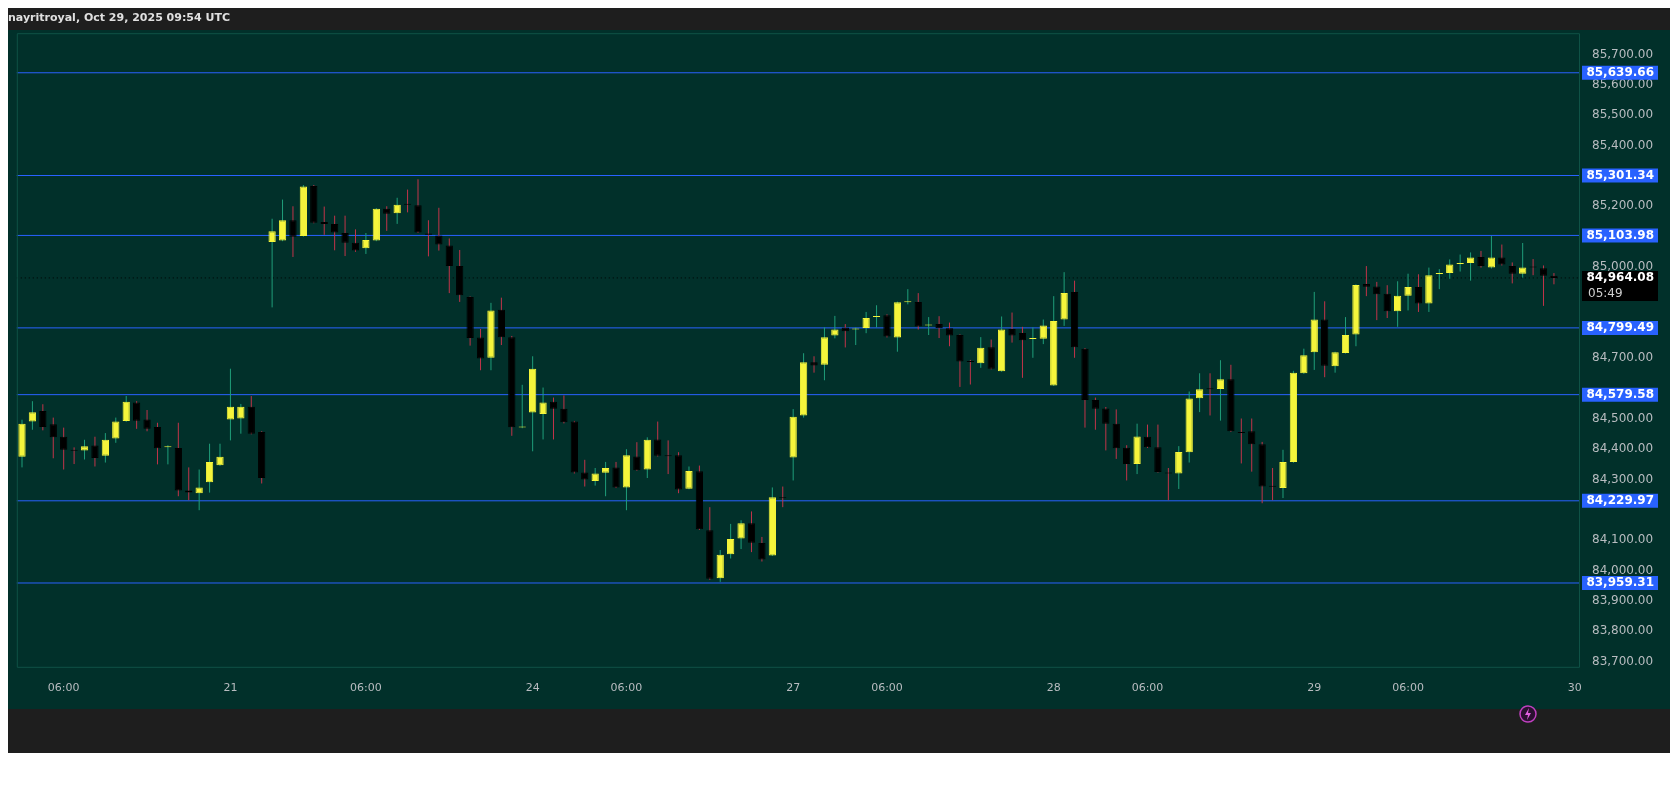 This screenshot has width=1678, height=800. I want to click on y-tick-label: 85,500.00, so click(1623, 114).